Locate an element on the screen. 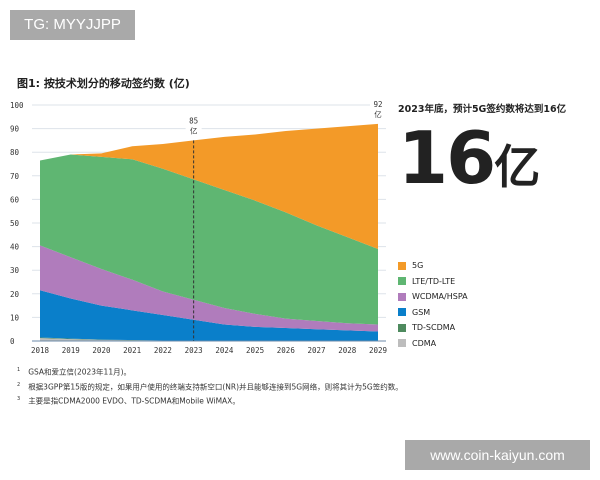 This screenshot has width=600, height=480. legend-item: CDMA is located at coordinates (433, 344).